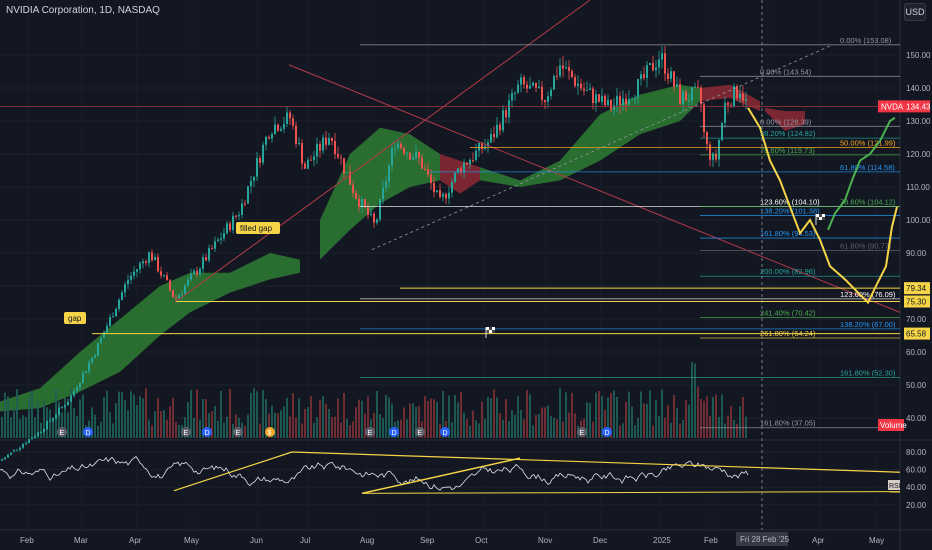 Image resolution: width=932 pixels, height=550 pixels. What do you see at coordinates (790, 210) in the screenshot?
I see `fib-label: 138.20% (101.38)` at bounding box center [790, 210].